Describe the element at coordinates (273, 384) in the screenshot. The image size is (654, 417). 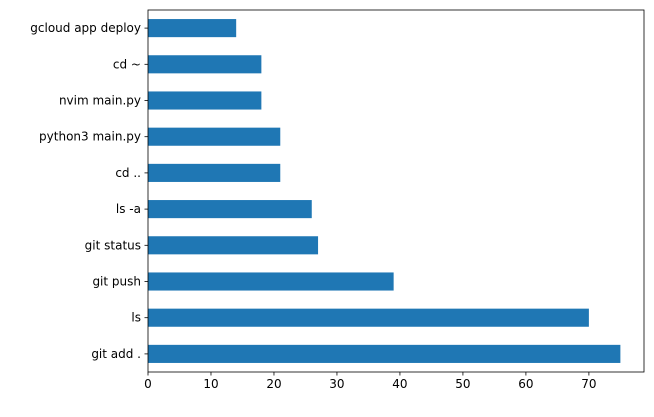
I see `x-tick-label: 20` at that location.